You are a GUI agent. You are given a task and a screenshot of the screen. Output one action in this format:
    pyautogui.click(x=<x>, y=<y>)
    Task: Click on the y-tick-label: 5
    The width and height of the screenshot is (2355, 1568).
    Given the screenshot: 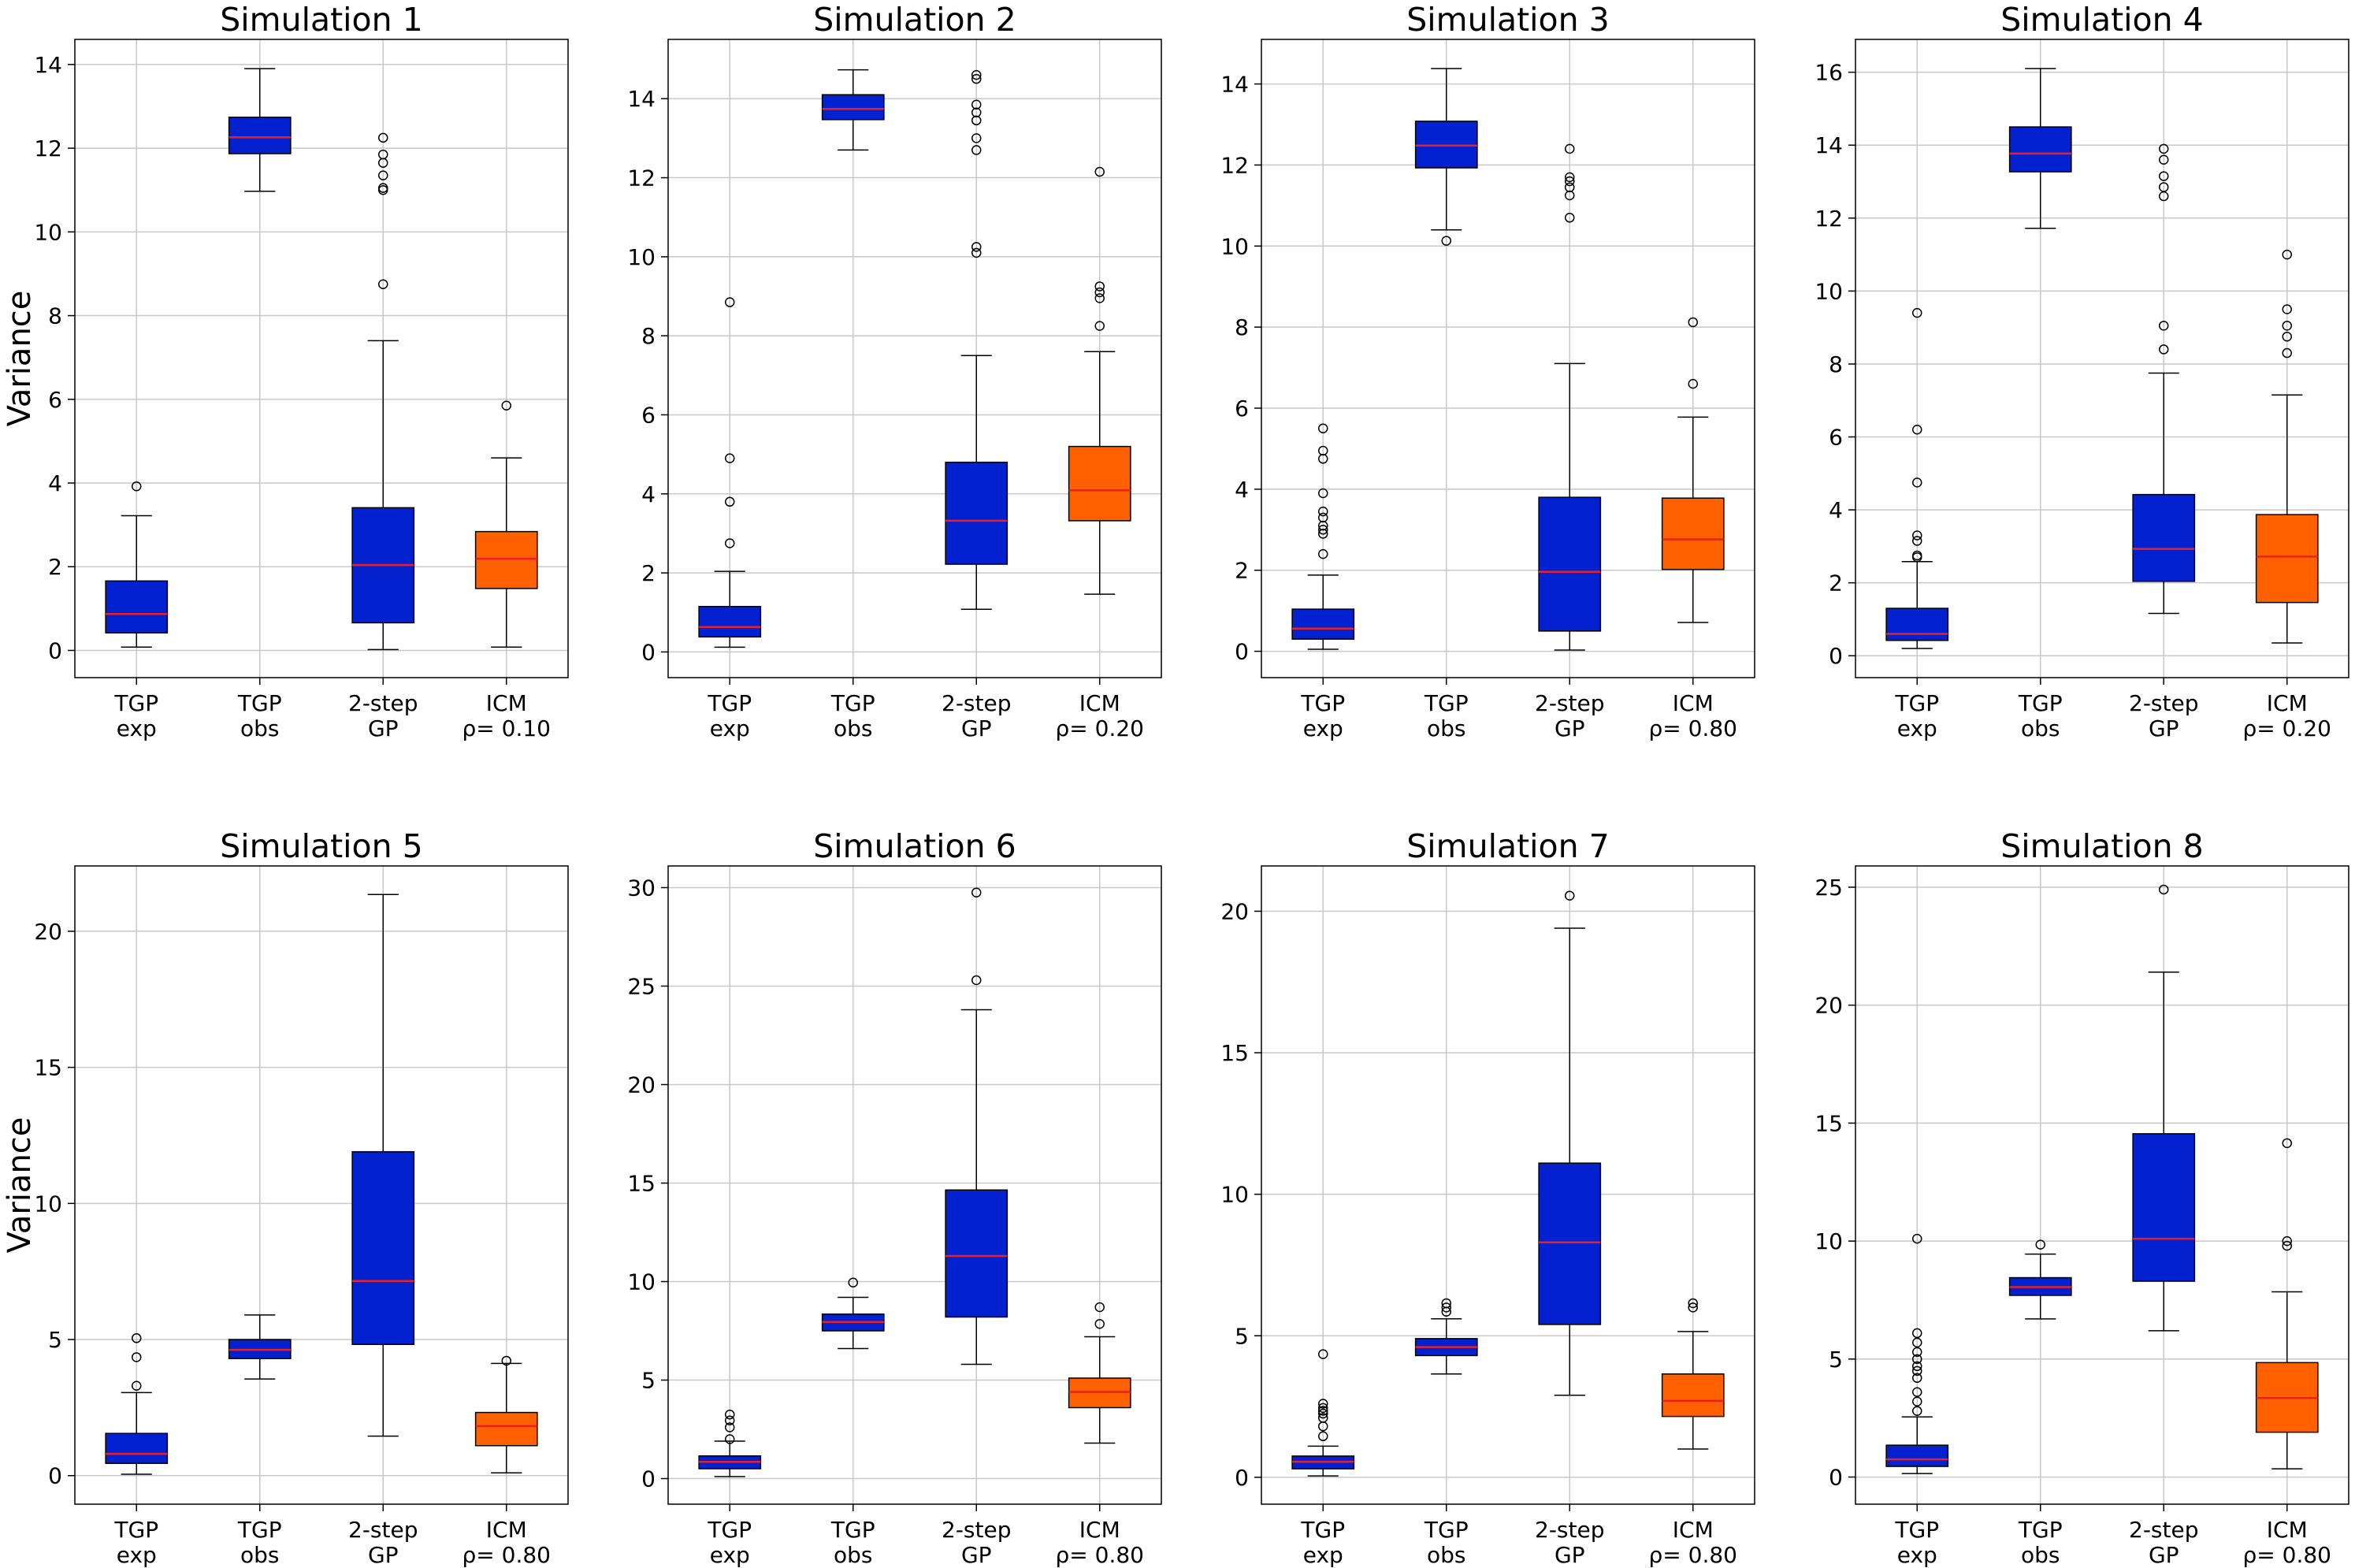 What is the action you would take?
    pyautogui.click(x=1836, y=1360)
    